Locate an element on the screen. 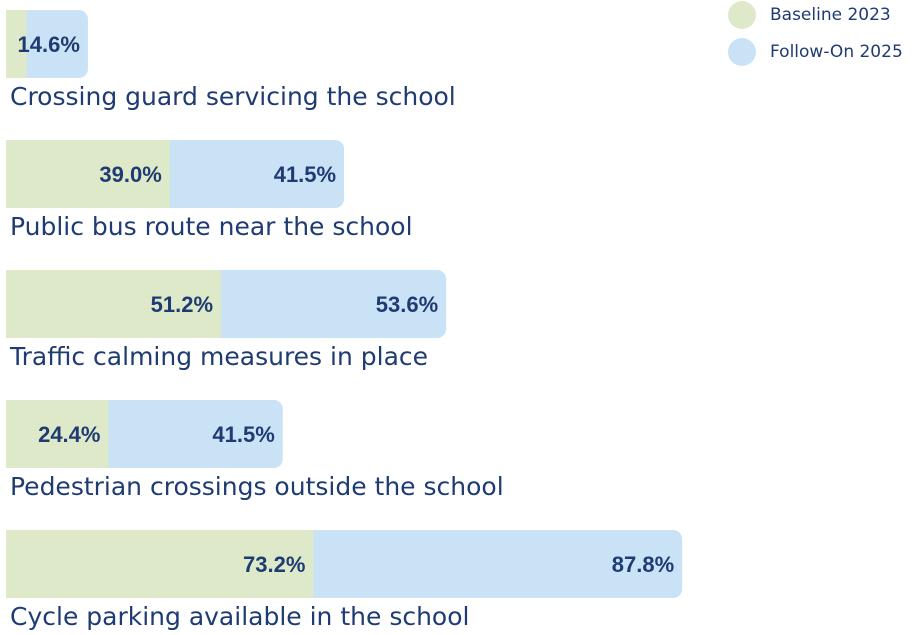 The height and width of the screenshot is (635, 921). value-label: 53.6% is located at coordinates (407, 304).